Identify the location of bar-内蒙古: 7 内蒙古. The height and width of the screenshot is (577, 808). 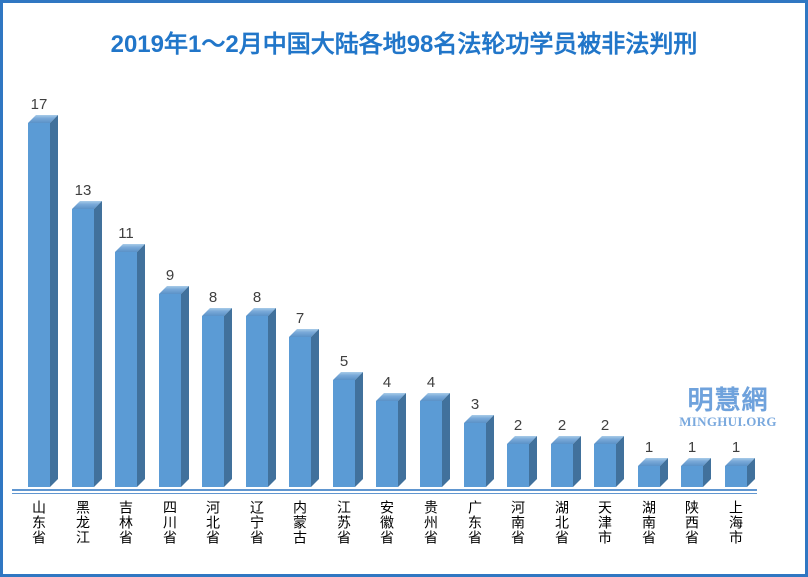
(304, 427).